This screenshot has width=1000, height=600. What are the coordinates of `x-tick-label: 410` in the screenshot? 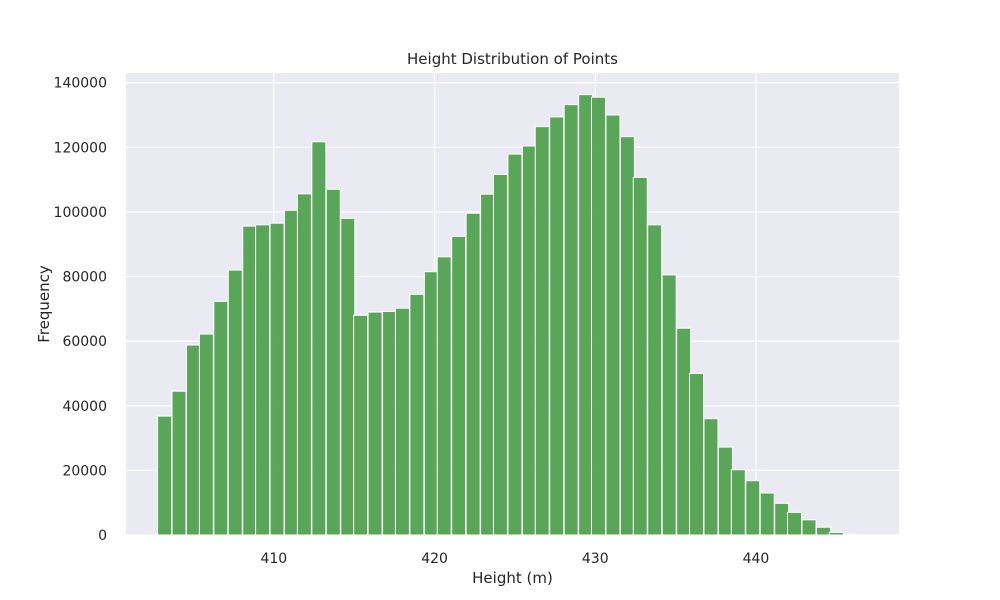 It's located at (273, 559).